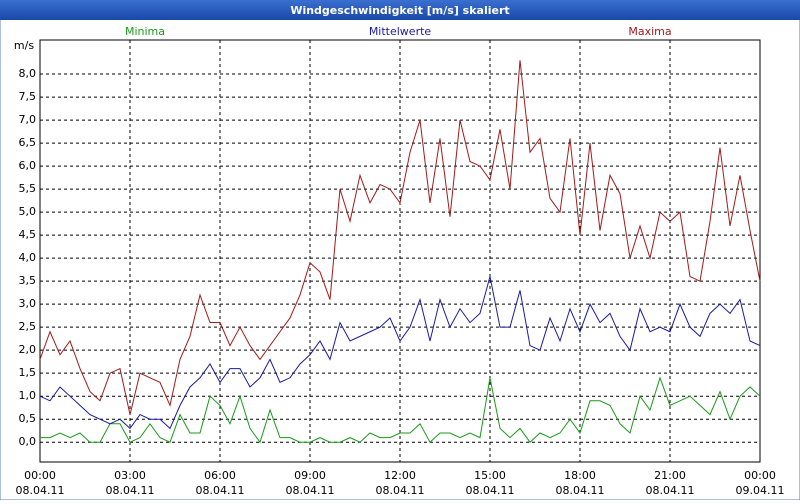 The width and height of the screenshot is (800, 504). Describe the element at coordinates (28, 188) in the screenshot. I see `y-tick-label: 5,5` at that location.